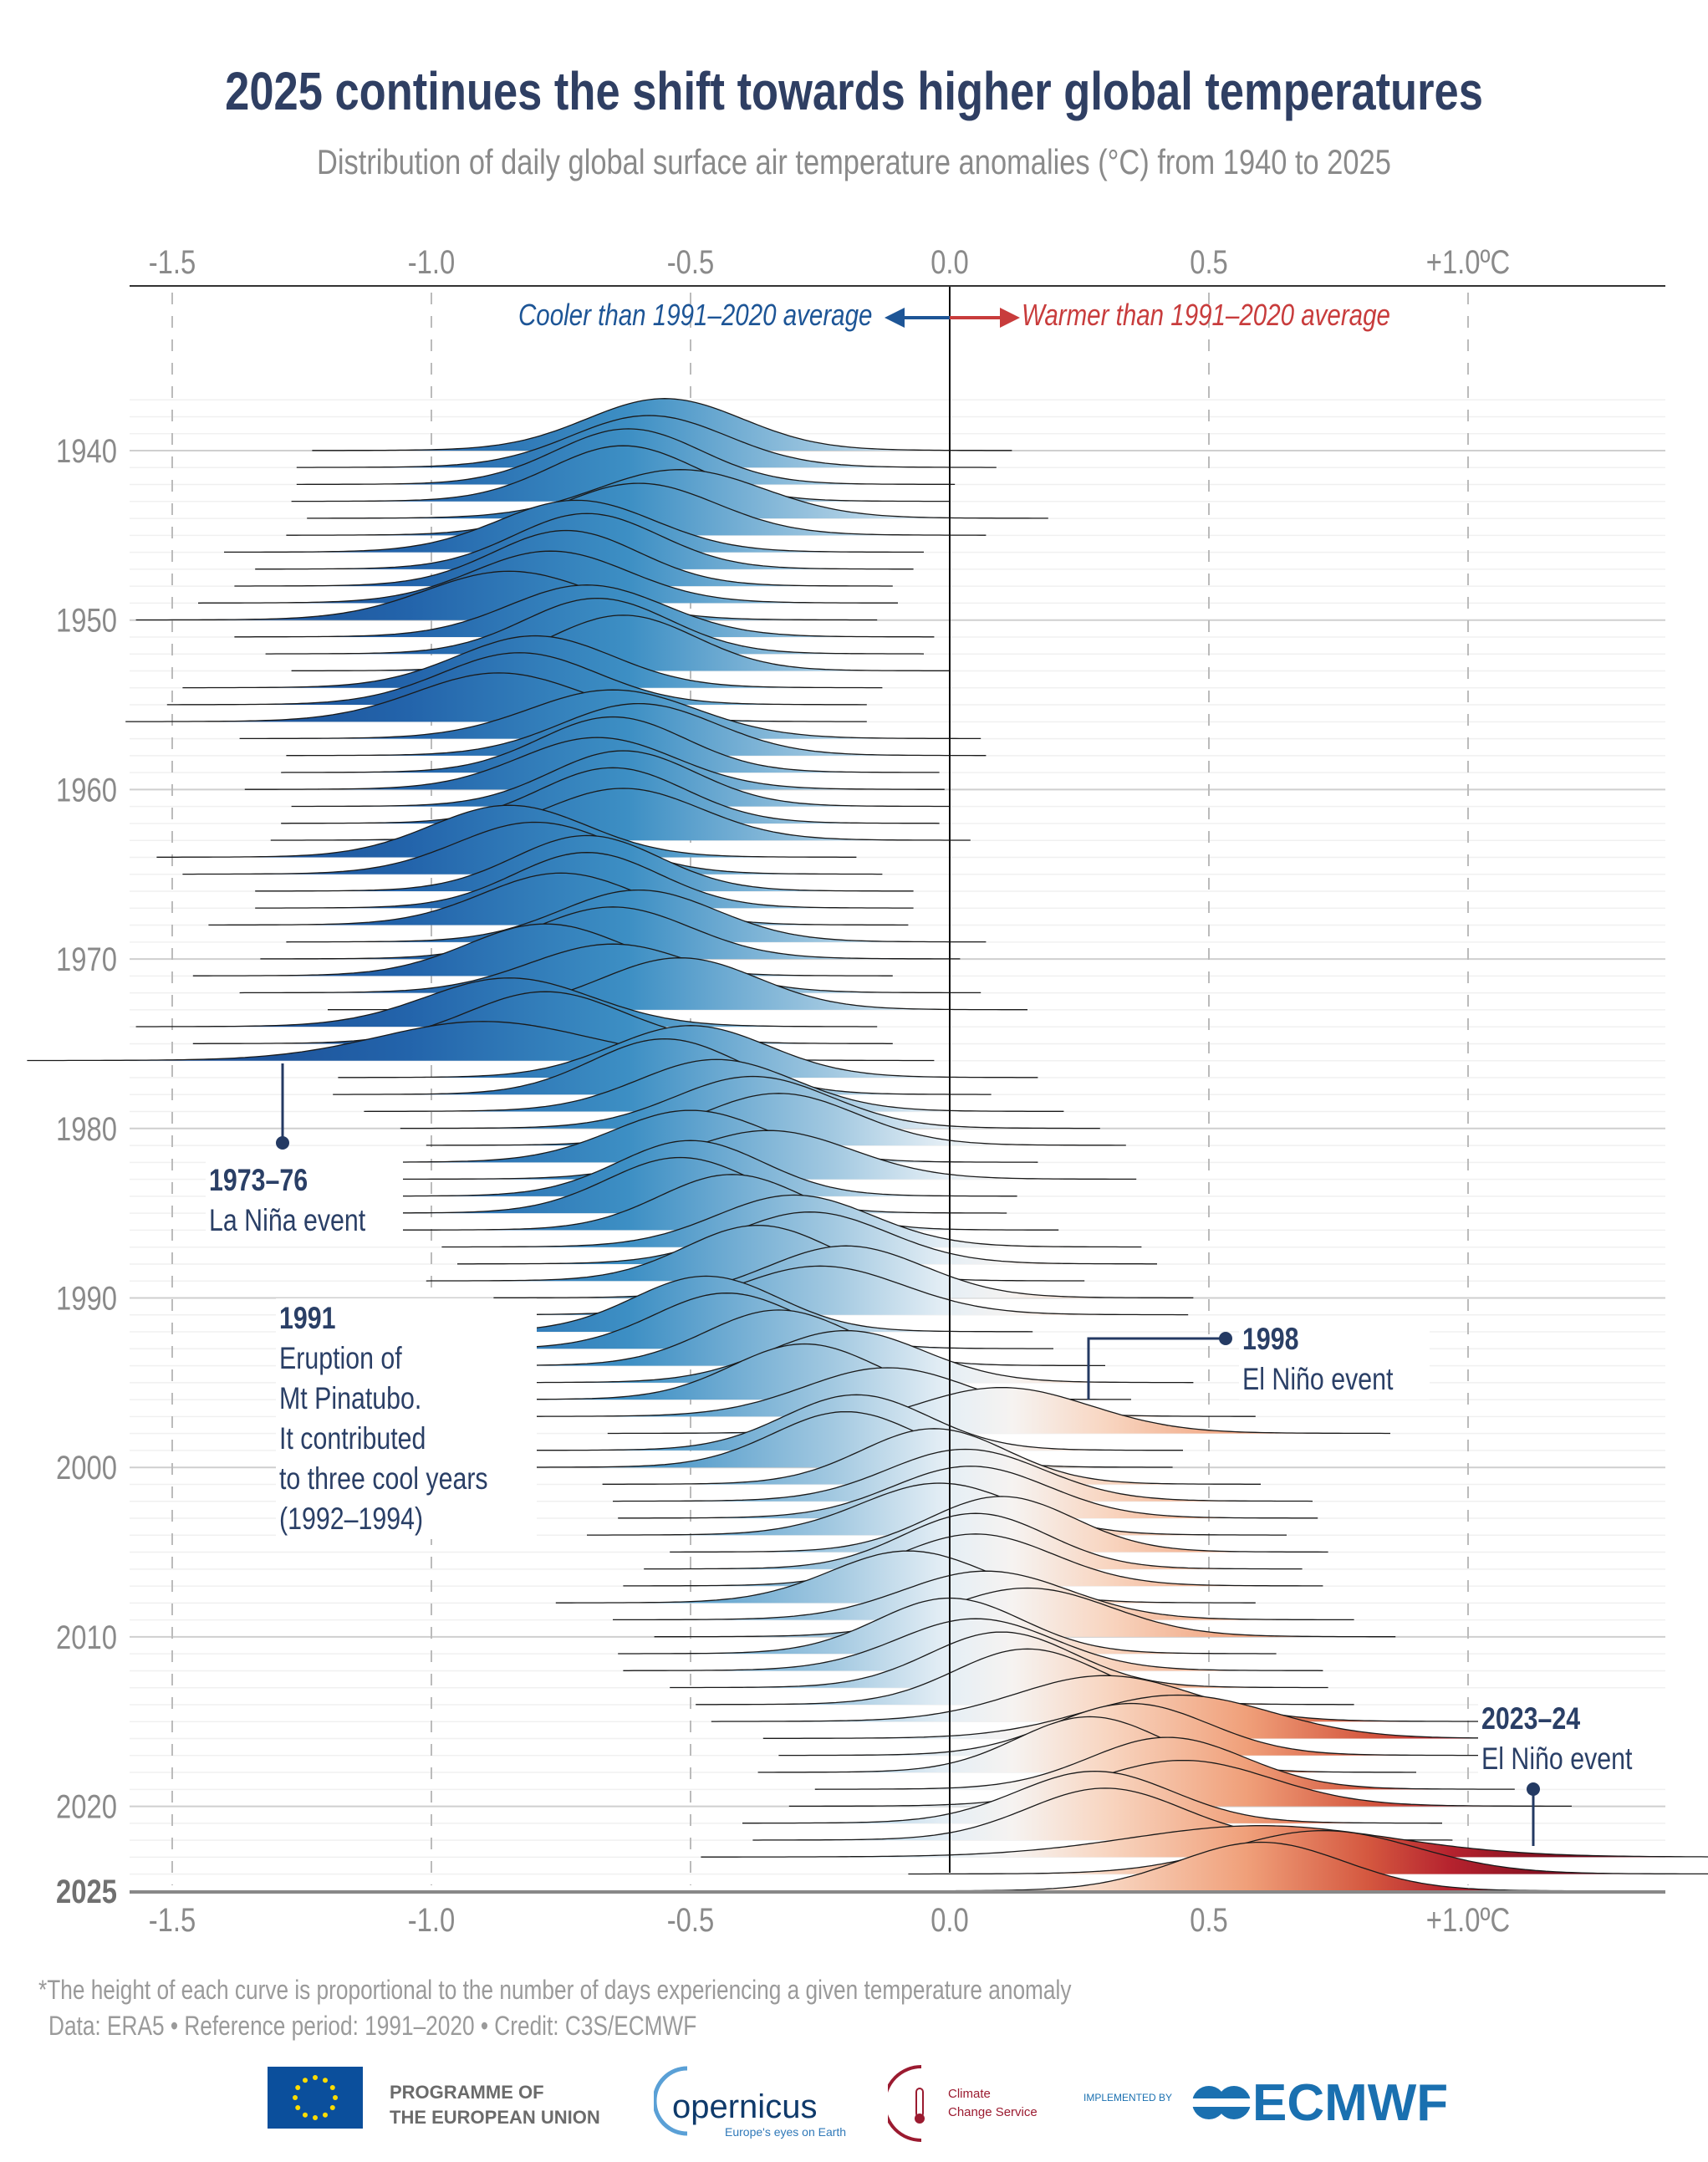 This screenshot has width=1708, height=2162. Describe the element at coordinates (86, 789) in the screenshot. I see `y-tick-label: 1960` at that location.